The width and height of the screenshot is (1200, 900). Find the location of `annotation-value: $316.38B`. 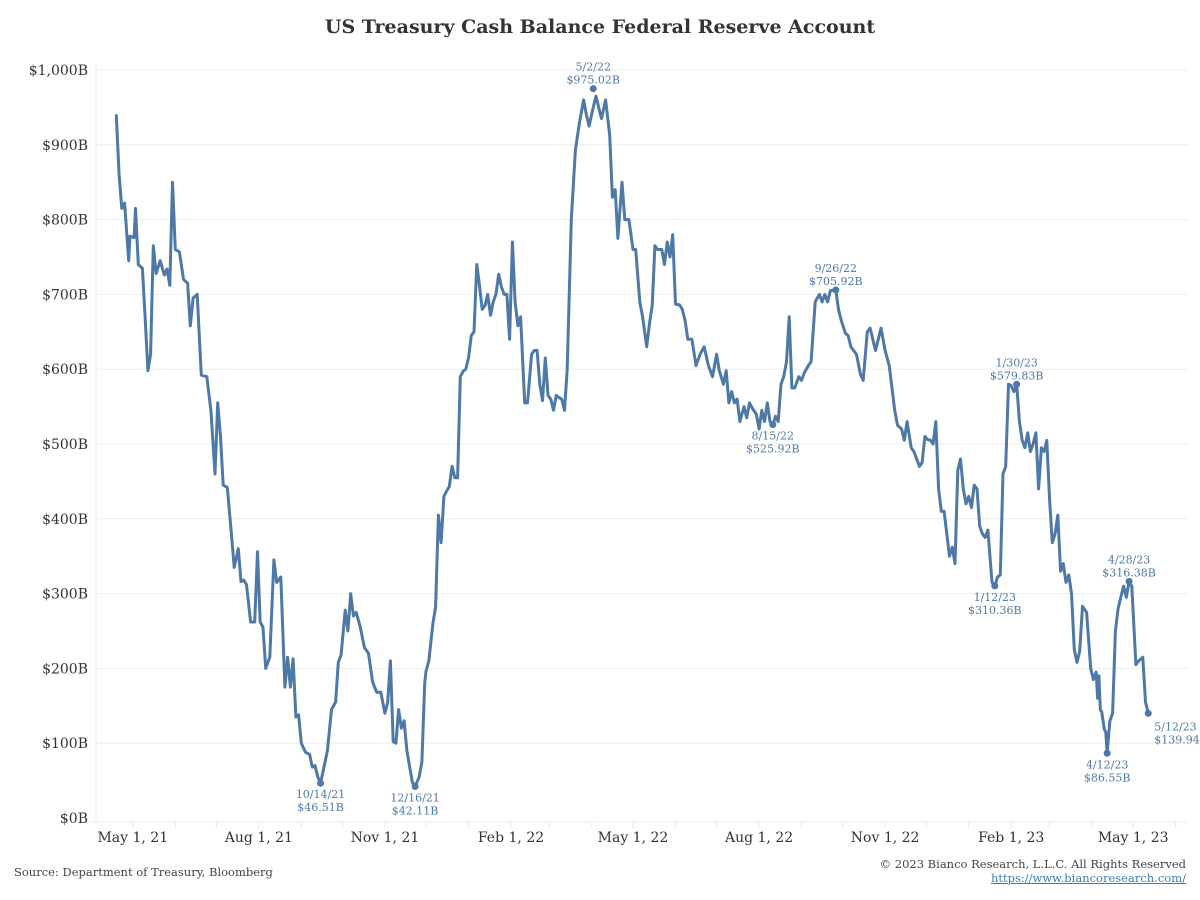

annotation-value: $316.38B is located at coordinates (1129, 572).